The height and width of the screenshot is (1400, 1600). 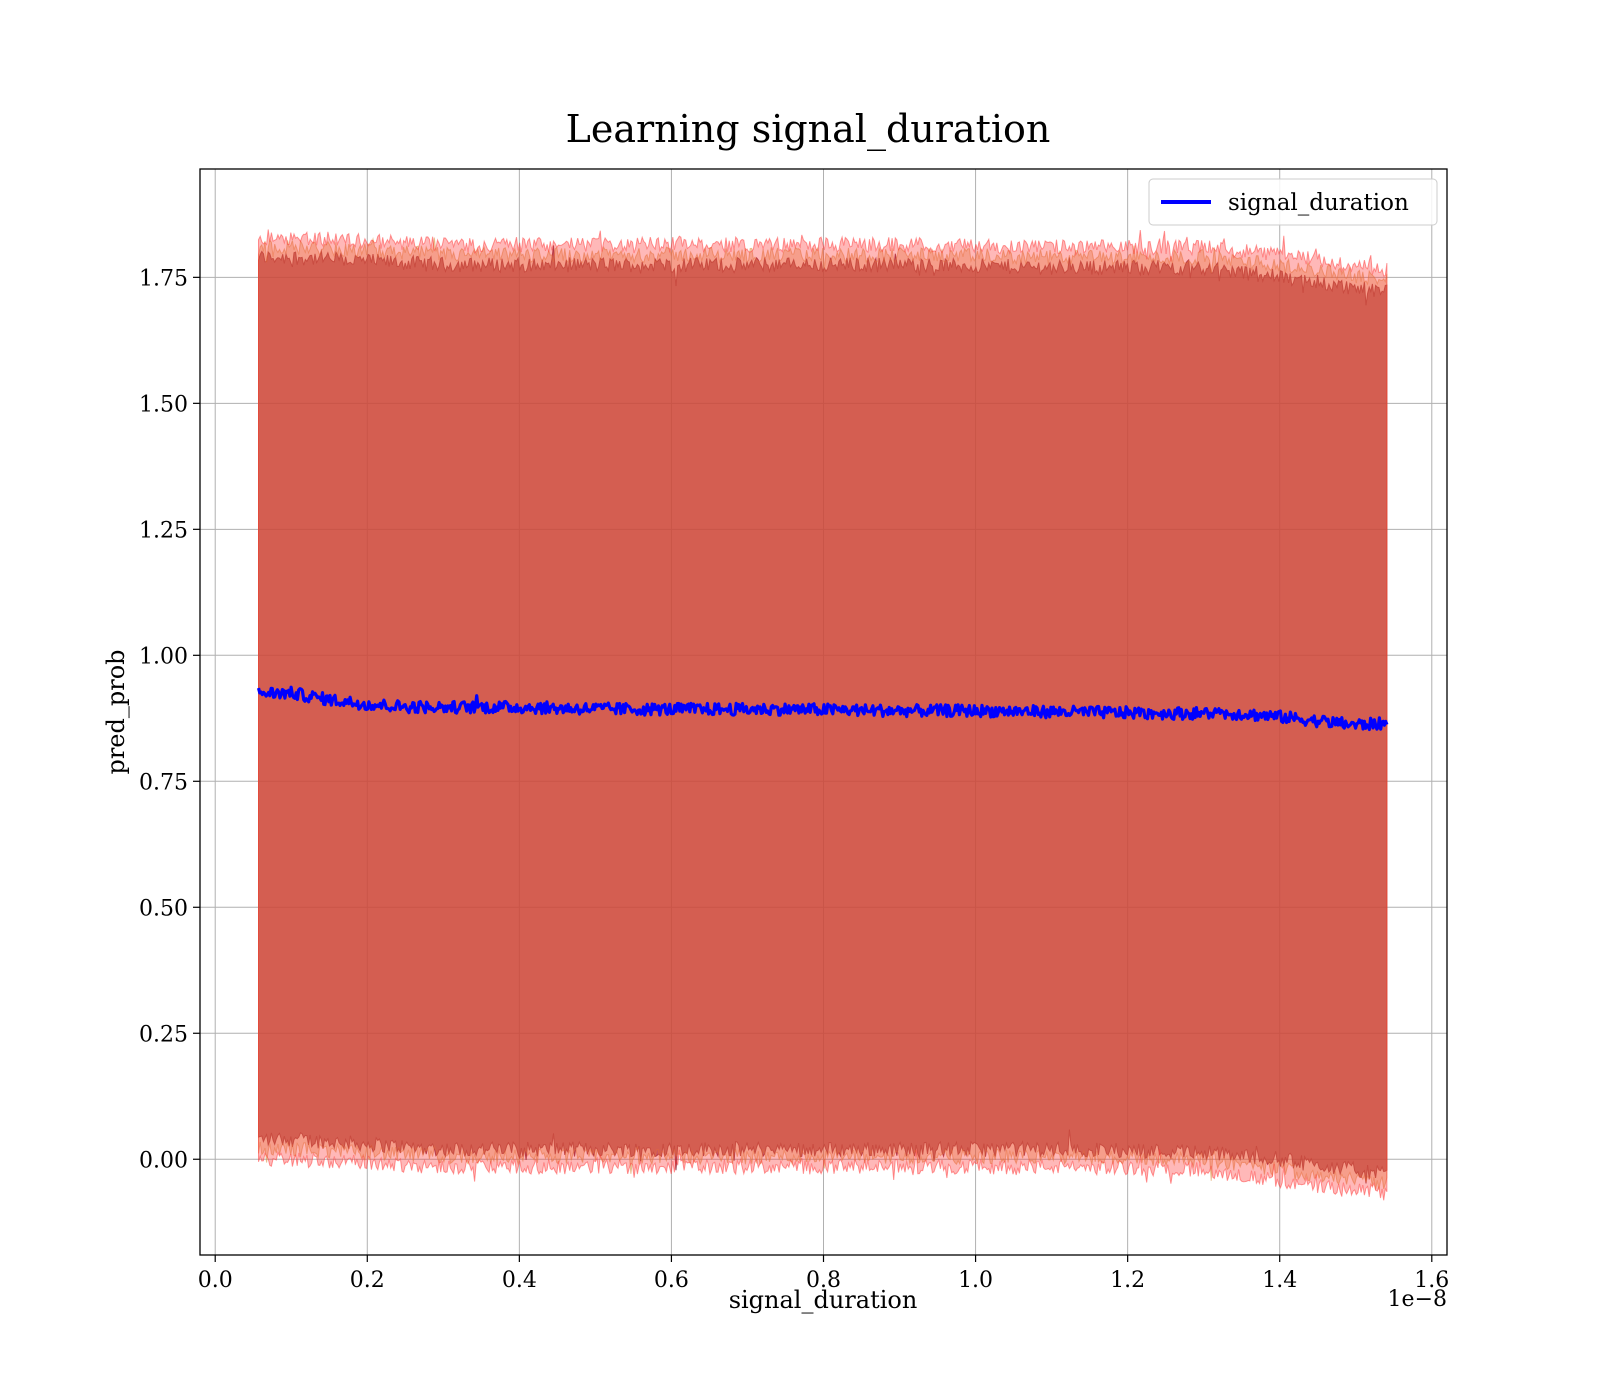 What do you see at coordinates (163, 656) in the screenshot?
I see `y-tick-label: 1.00` at bounding box center [163, 656].